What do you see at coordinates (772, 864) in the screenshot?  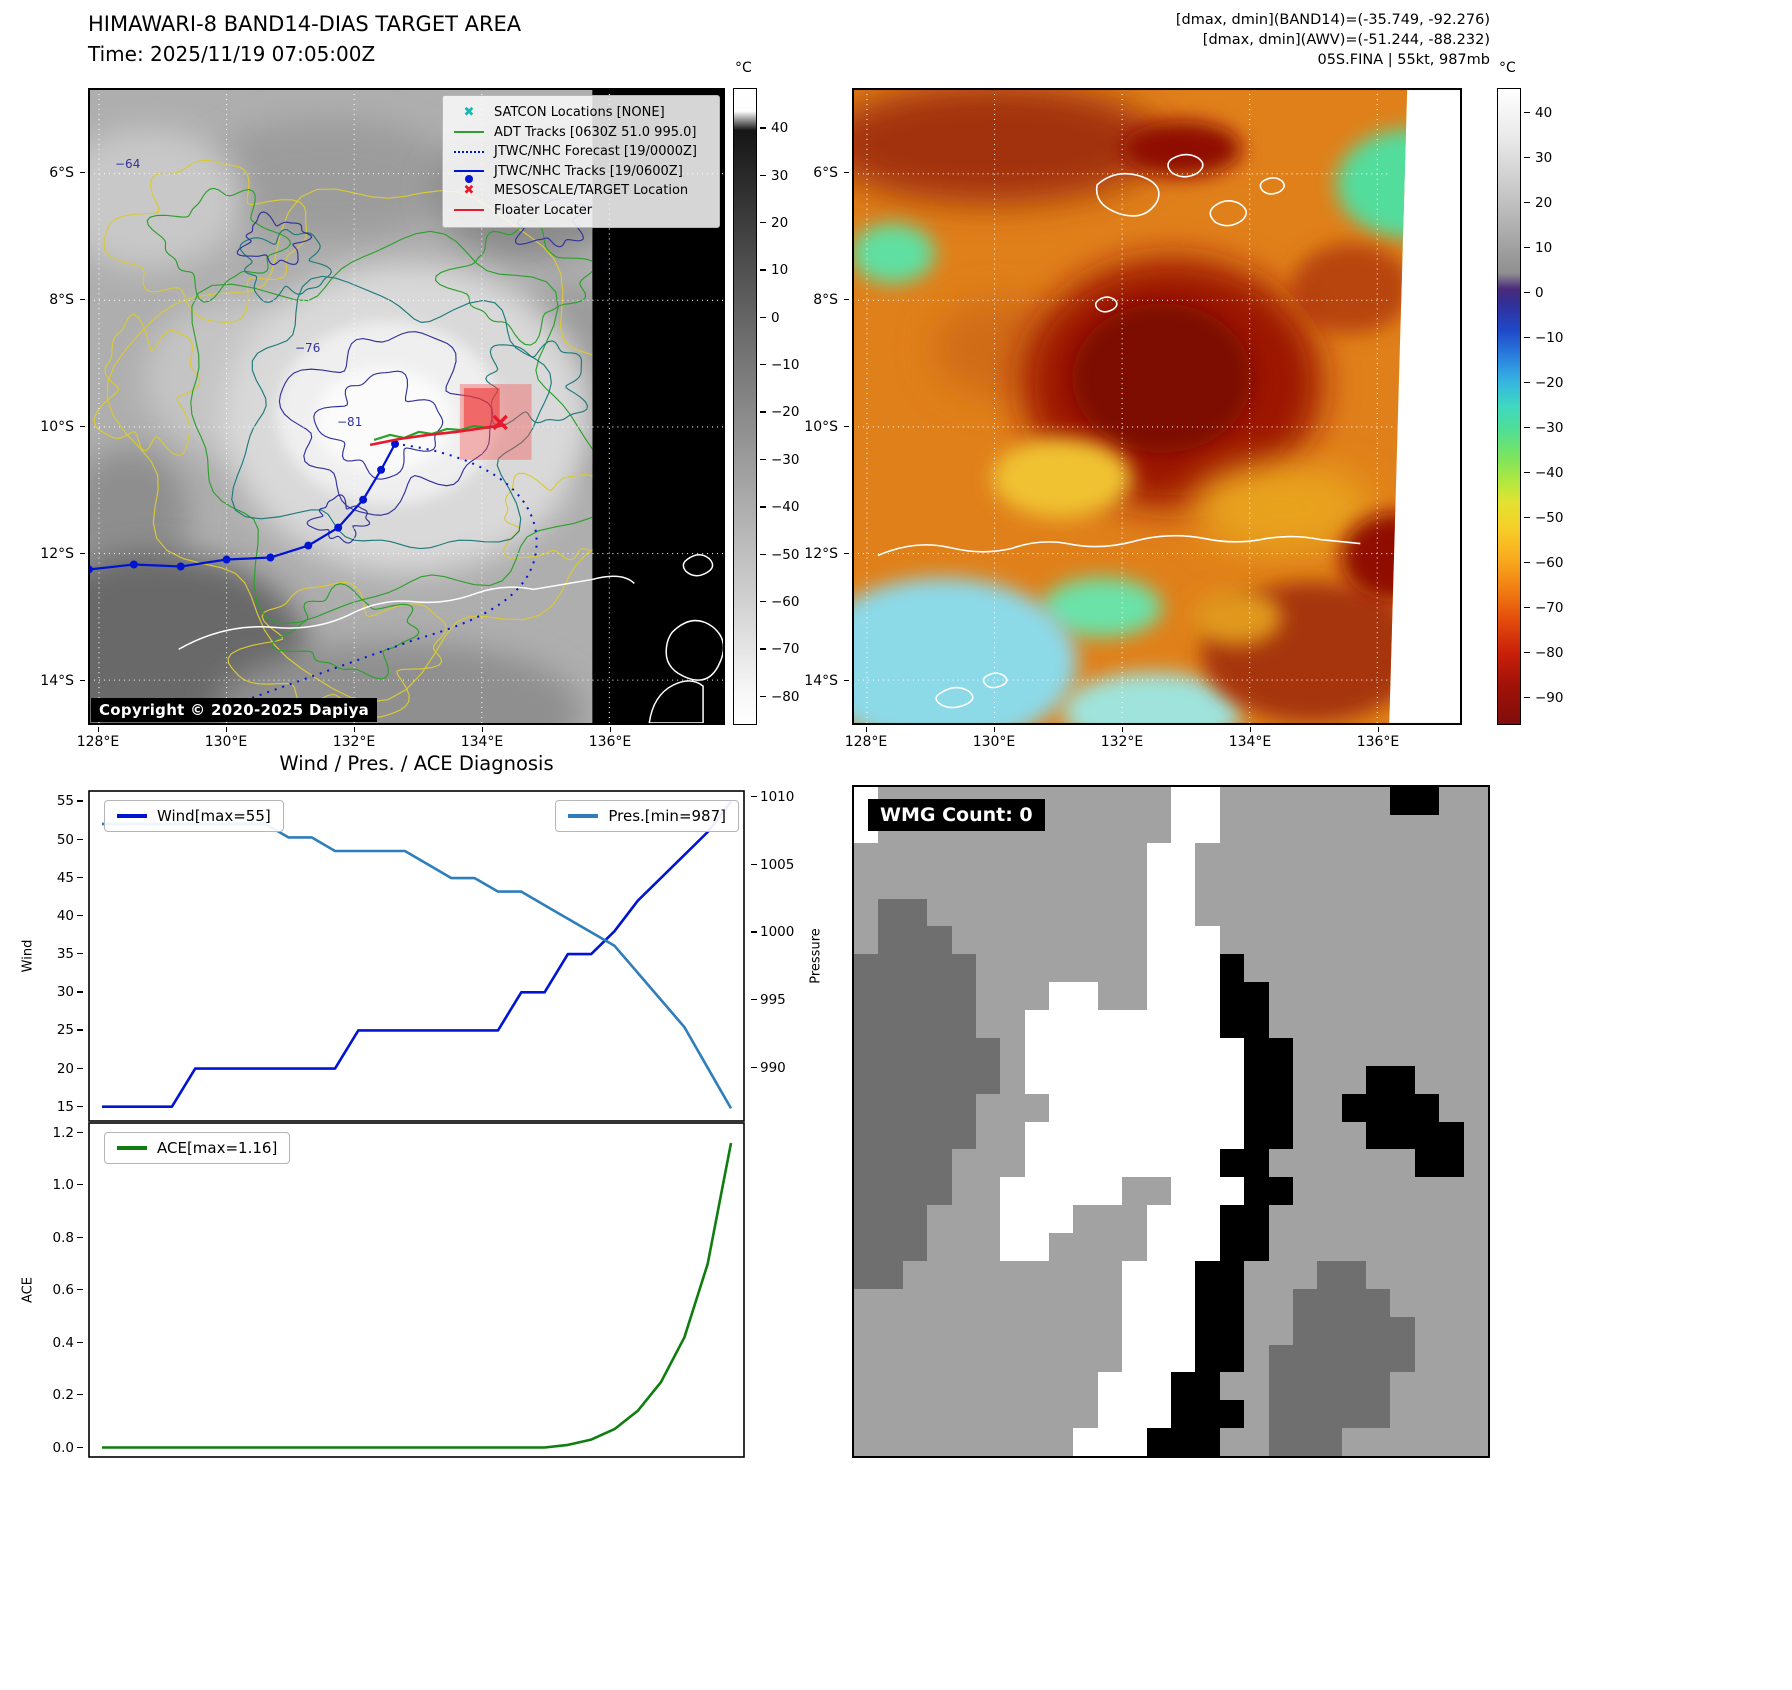 I see `axis-tick-label: 1005` at bounding box center [772, 864].